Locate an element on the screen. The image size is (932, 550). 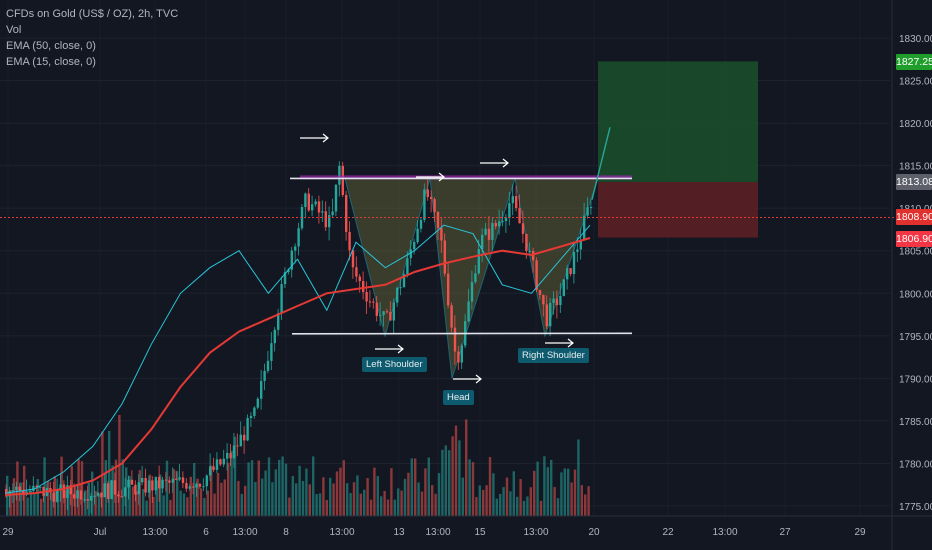
right-shoulder-label: Right Shoulder is located at coordinates (553, 355).